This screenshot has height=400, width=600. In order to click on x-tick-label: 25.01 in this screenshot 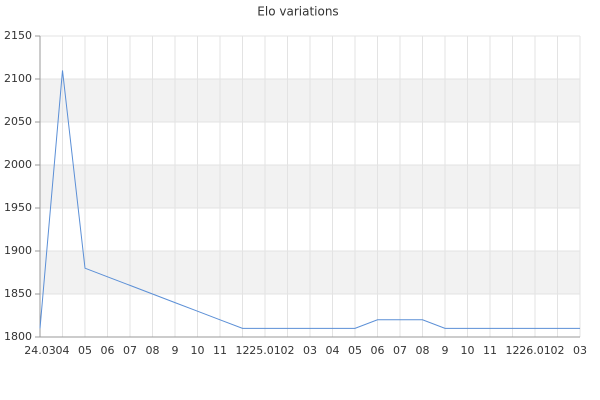, I will do `click(265, 350)`.